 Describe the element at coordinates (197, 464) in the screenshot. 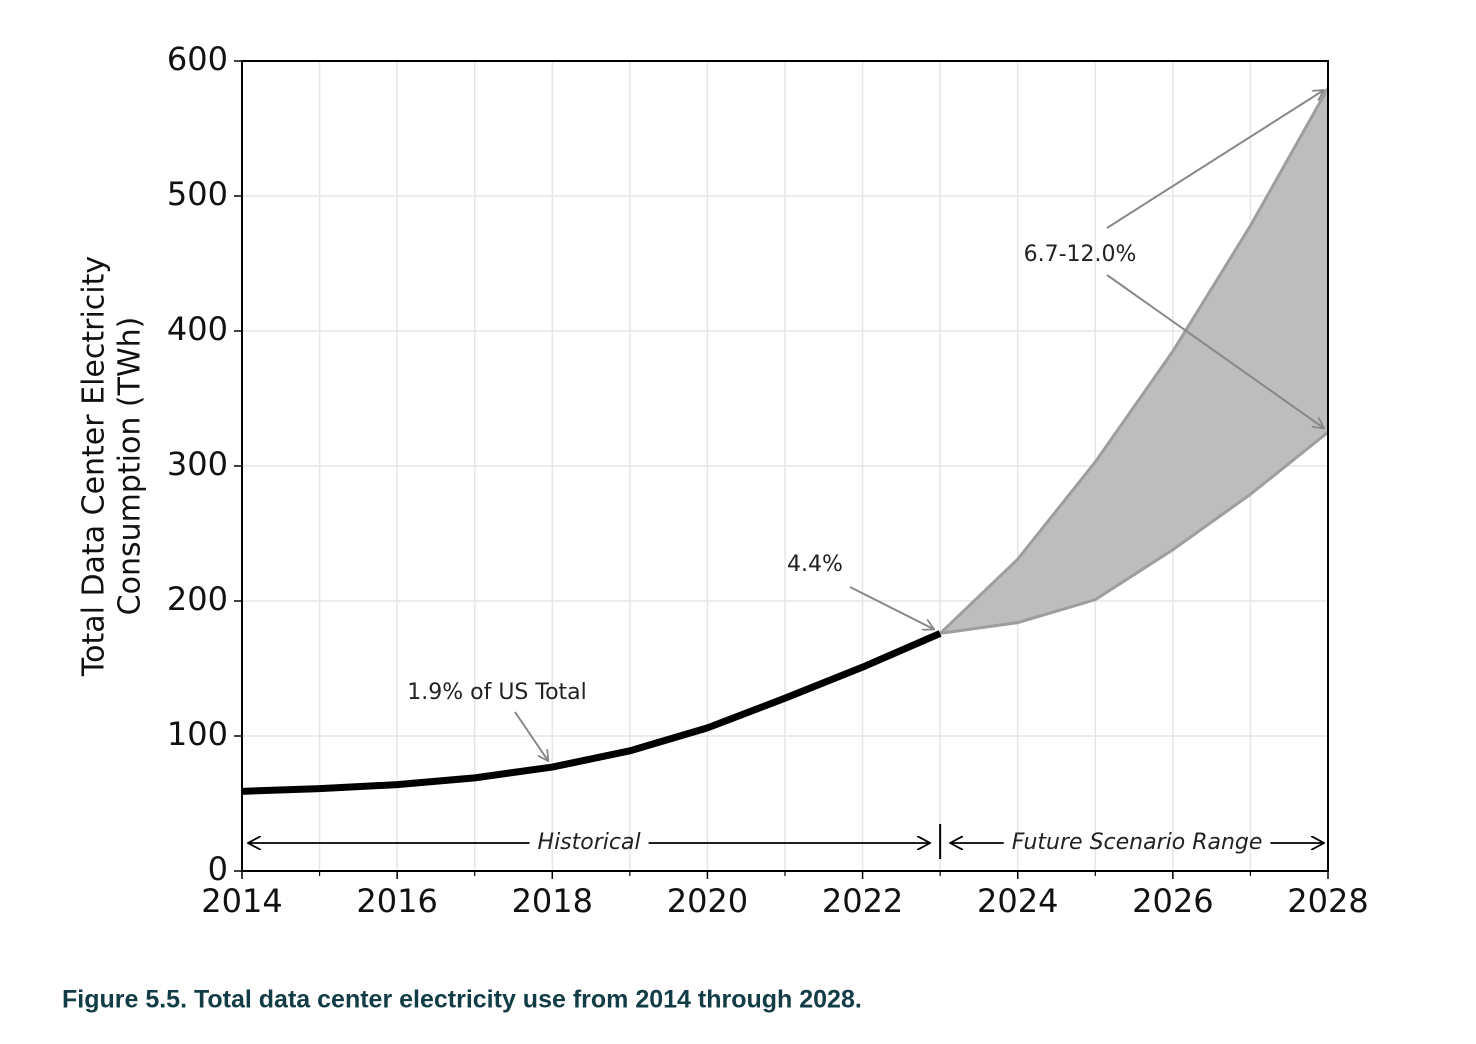

I see `y-tick-label: 300` at that location.